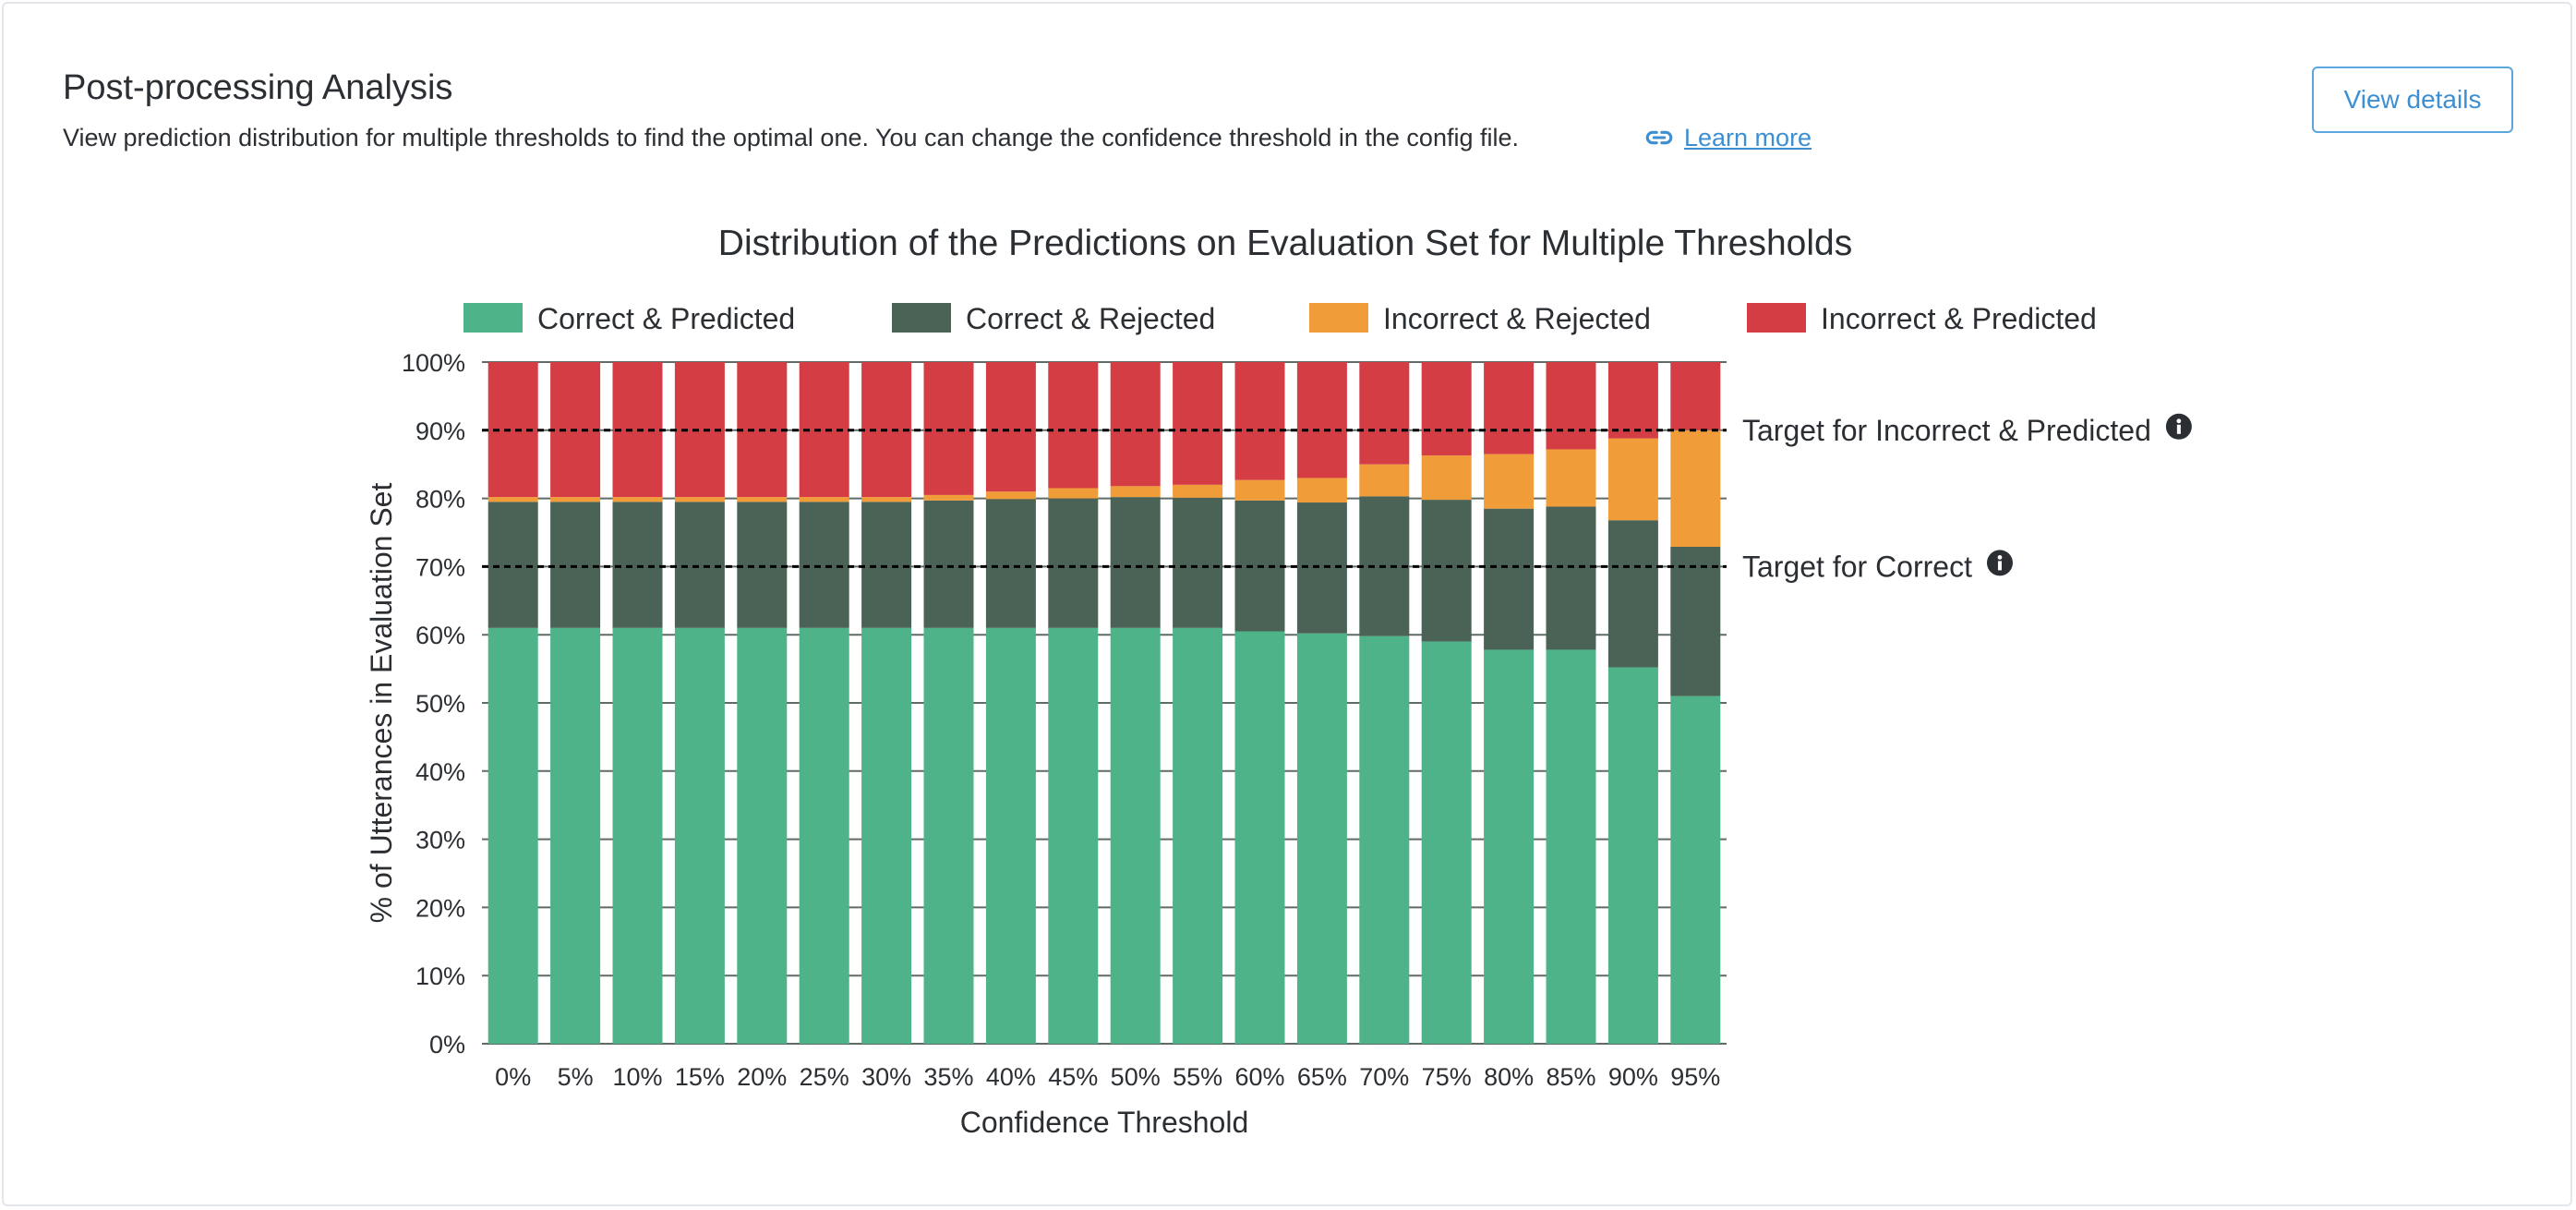 This screenshot has width=2576, height=1210. What do you see at coordinates (440, 635) in the screenshot?
I see `y-tick-label: 60%` at bounding box center [440, 635].